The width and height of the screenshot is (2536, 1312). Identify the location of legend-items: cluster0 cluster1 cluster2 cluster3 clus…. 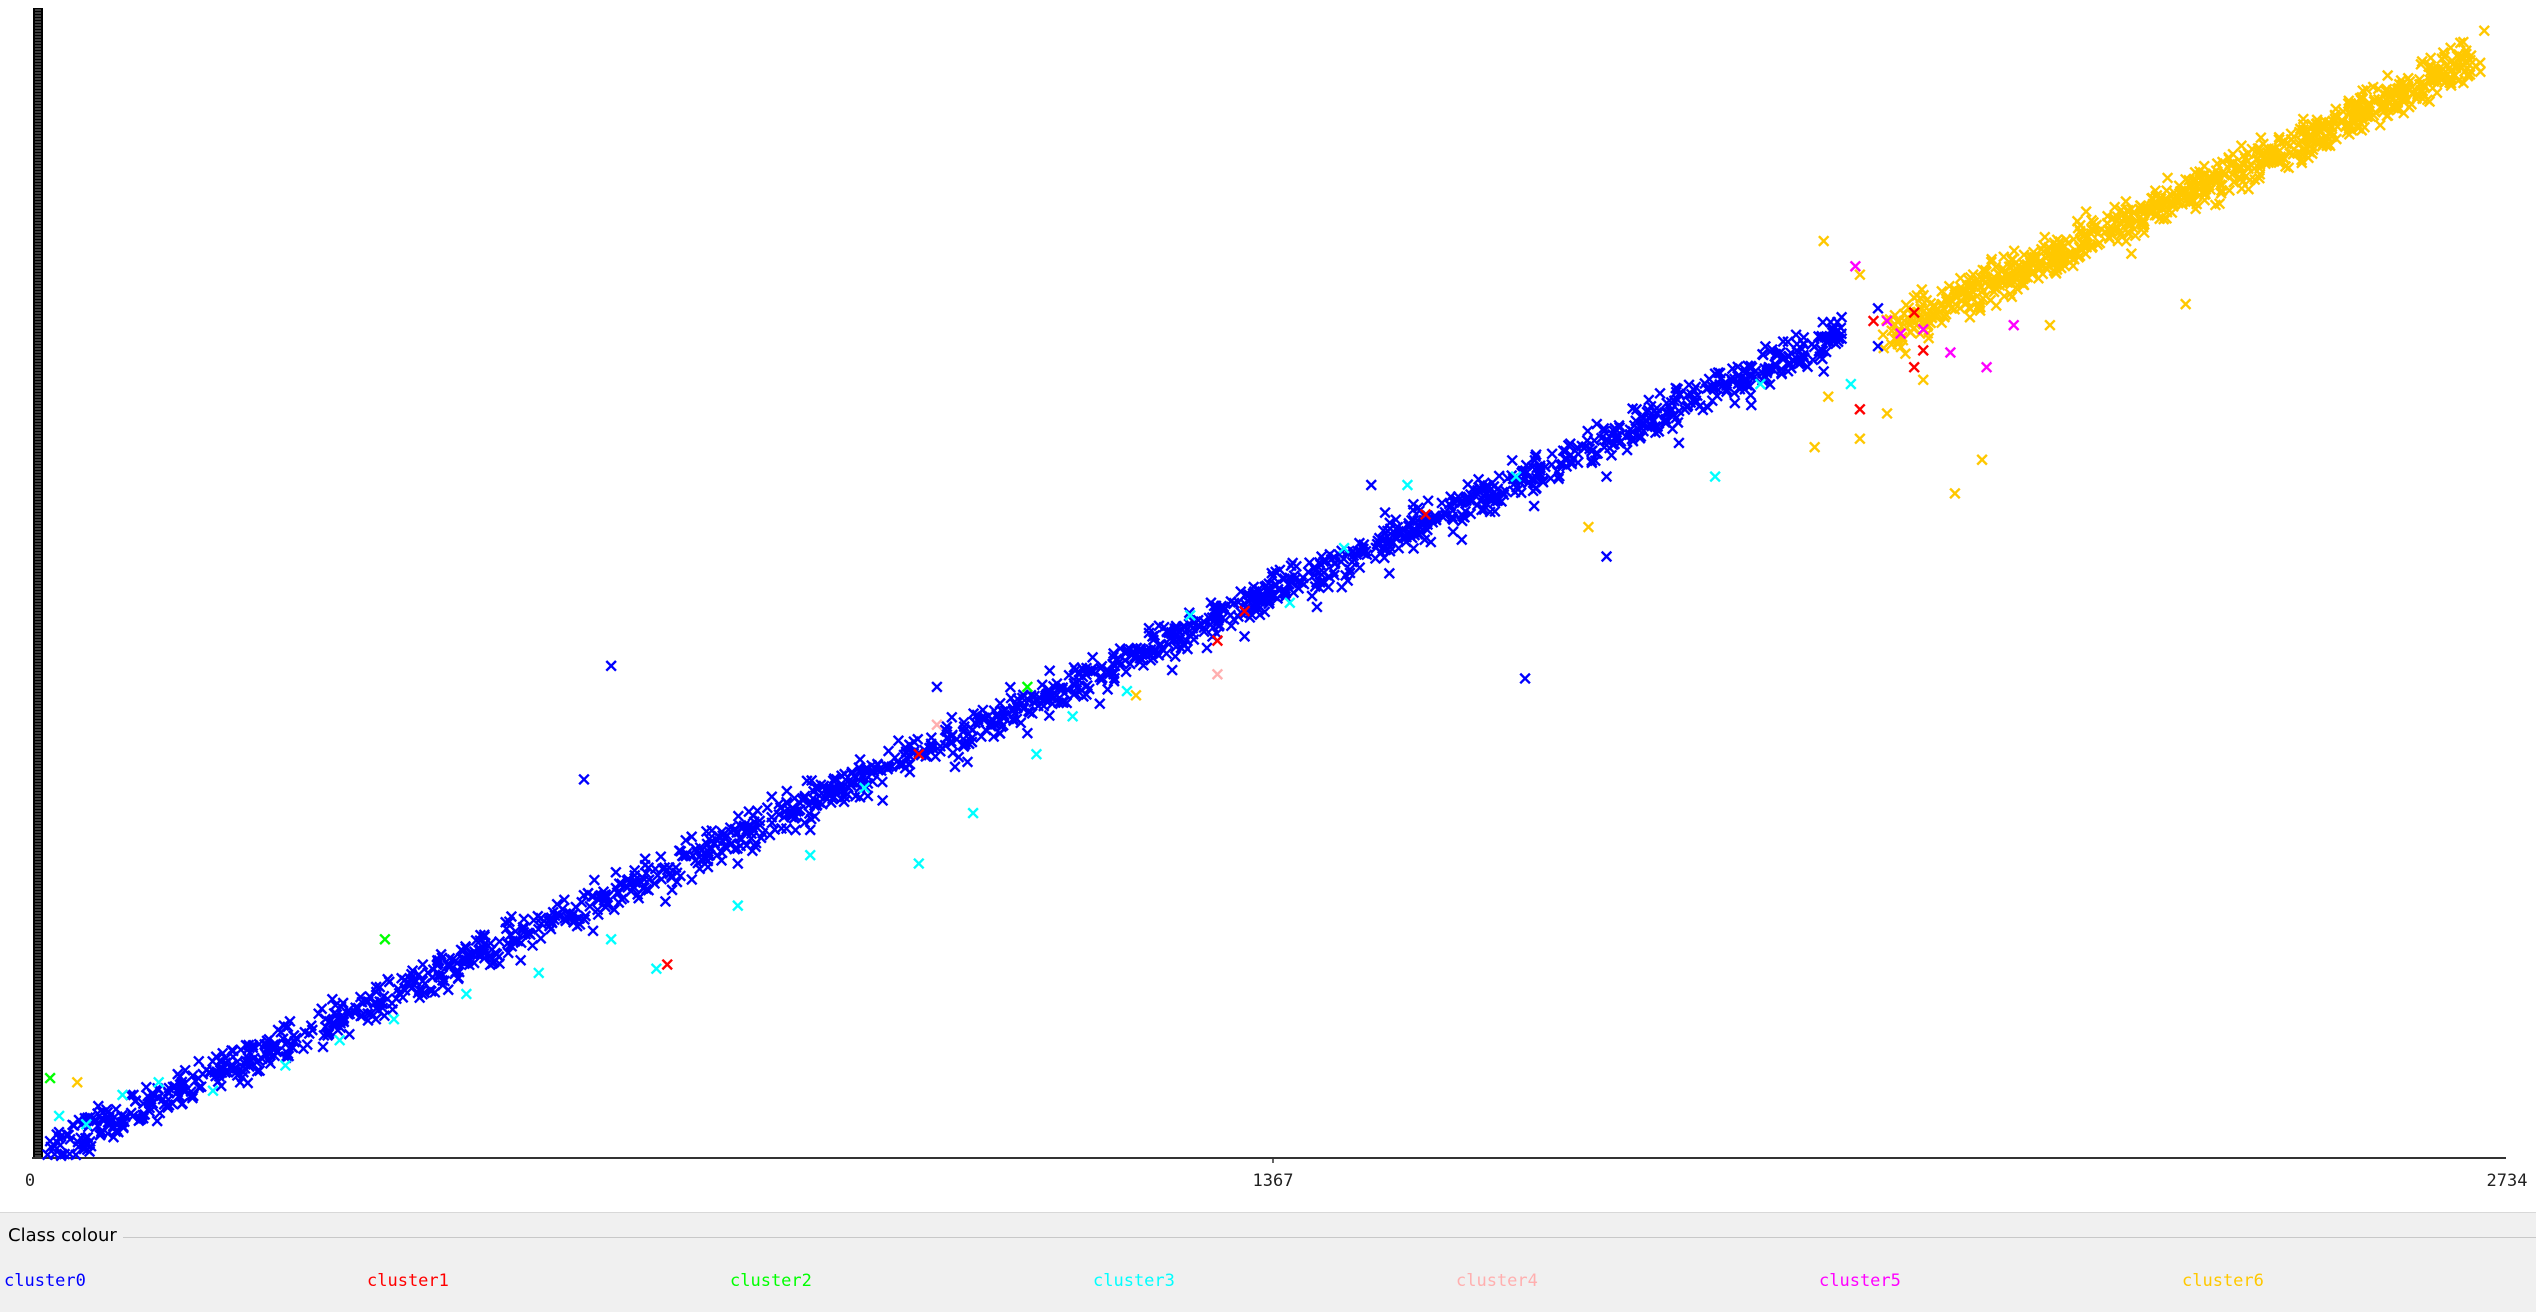
(1268, 1283).